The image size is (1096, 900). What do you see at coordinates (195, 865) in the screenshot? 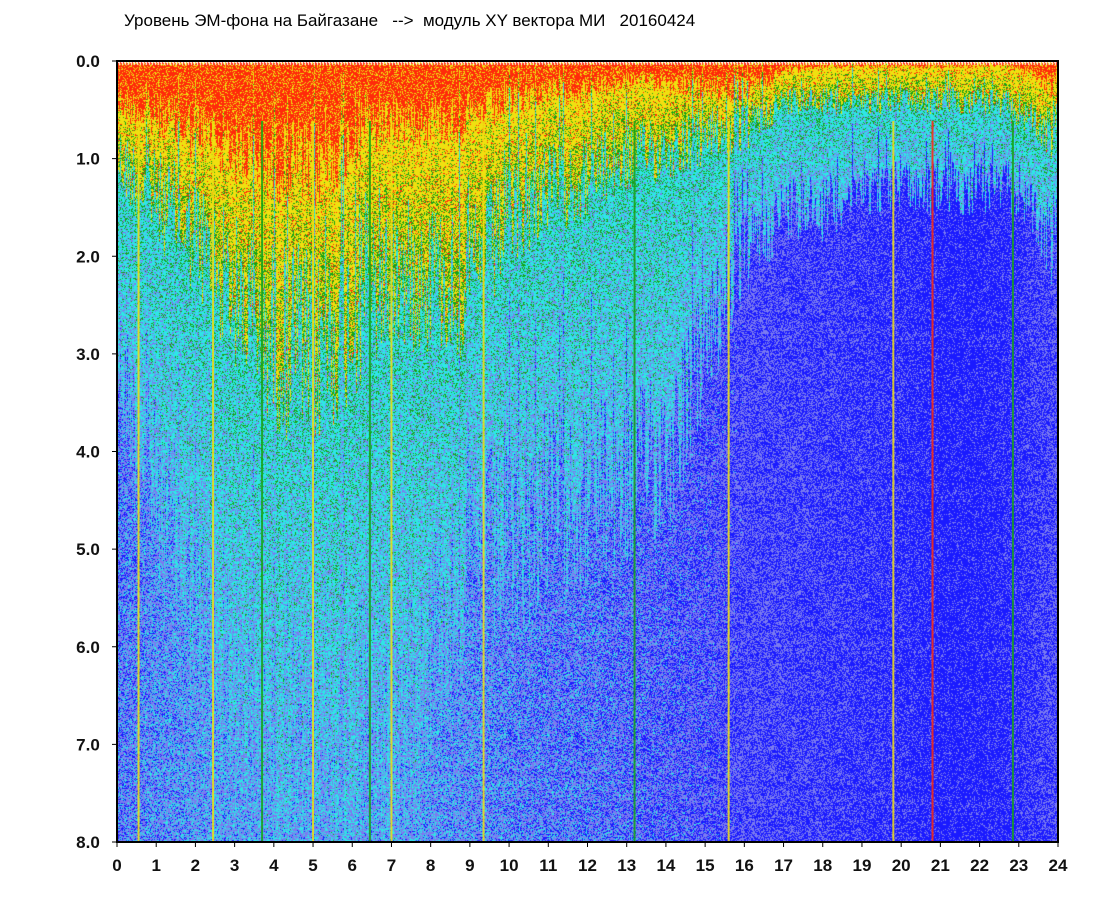
I see `x-tick-label: 2` at bounding box center [195, 865].